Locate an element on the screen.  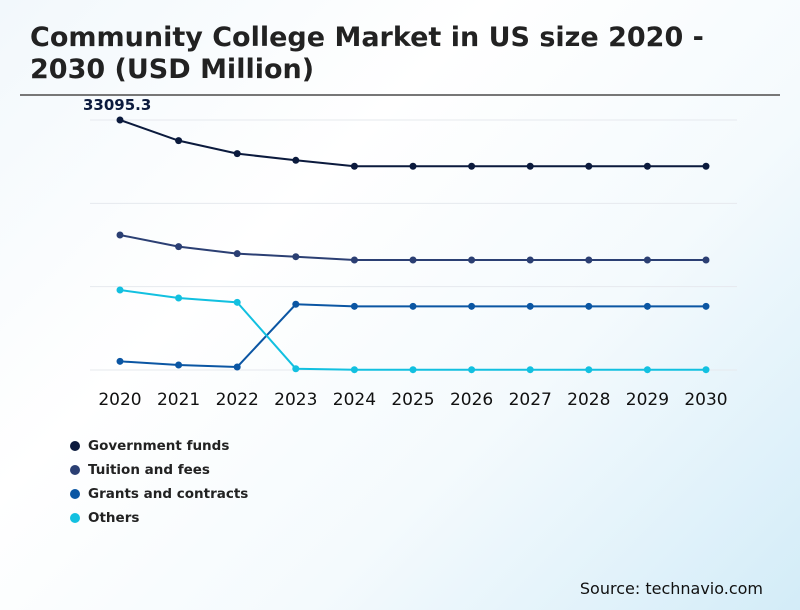
legend-item: Grants and contracts is located at coordinates (159, 494).